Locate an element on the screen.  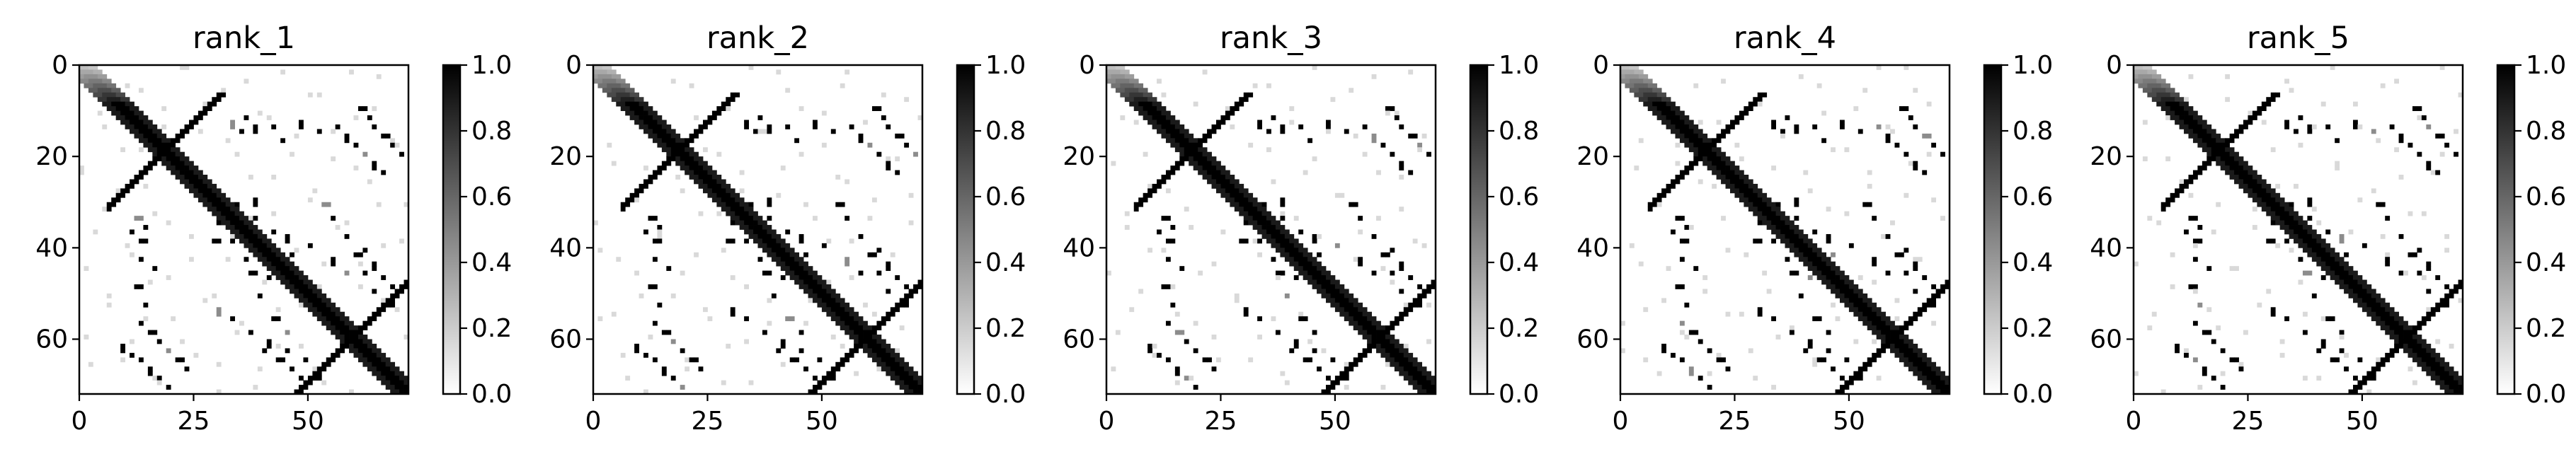
y-tick-label: 0 is located at coordinates (574, 65).